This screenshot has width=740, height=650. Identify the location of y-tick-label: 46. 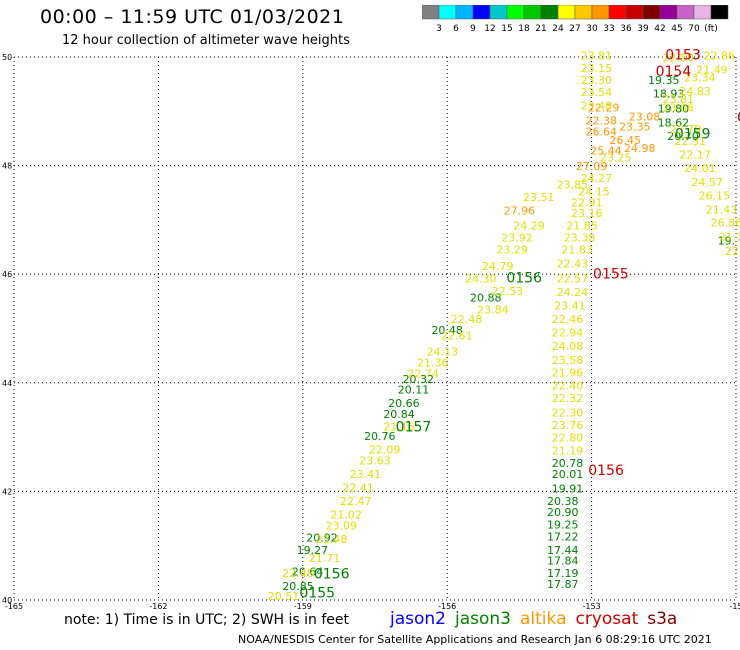
(7, 274).